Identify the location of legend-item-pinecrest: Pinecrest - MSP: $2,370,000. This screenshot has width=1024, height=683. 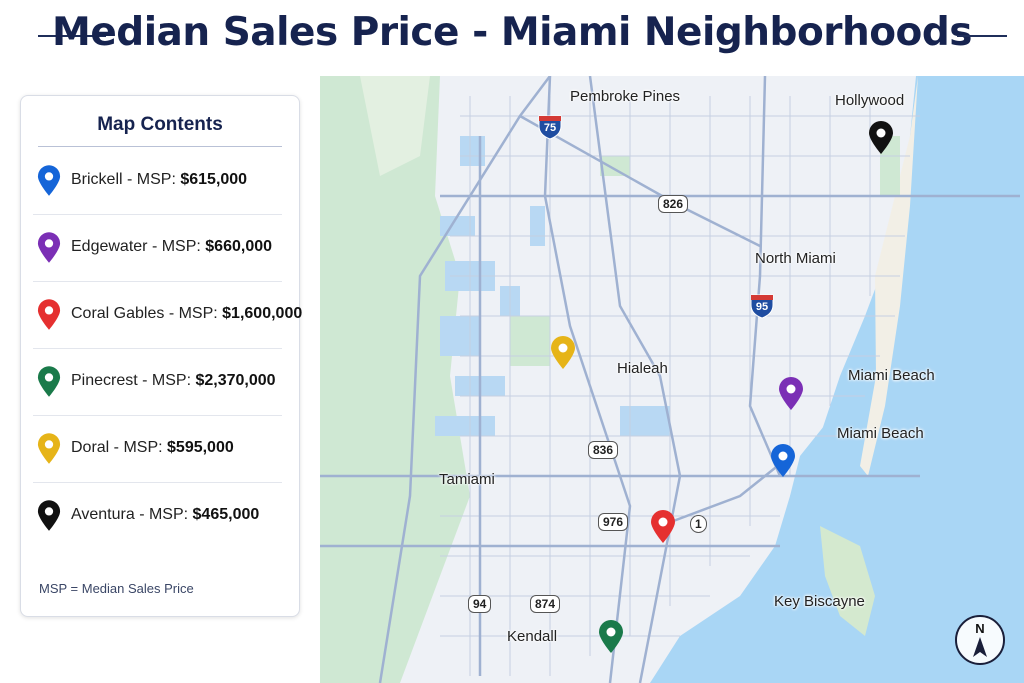
(157, 382).